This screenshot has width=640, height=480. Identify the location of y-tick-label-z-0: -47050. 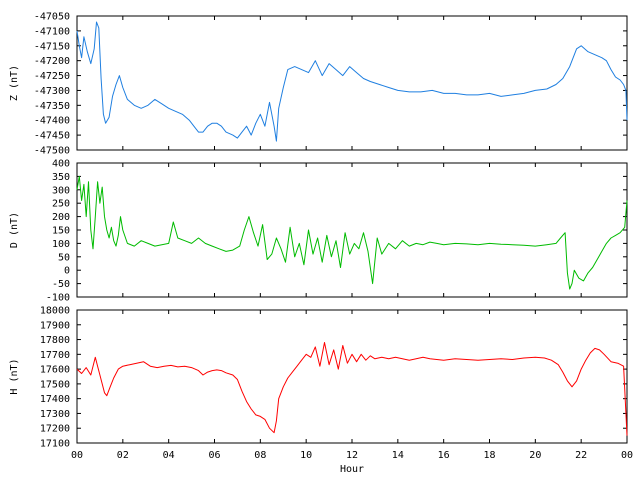
(52, 17).